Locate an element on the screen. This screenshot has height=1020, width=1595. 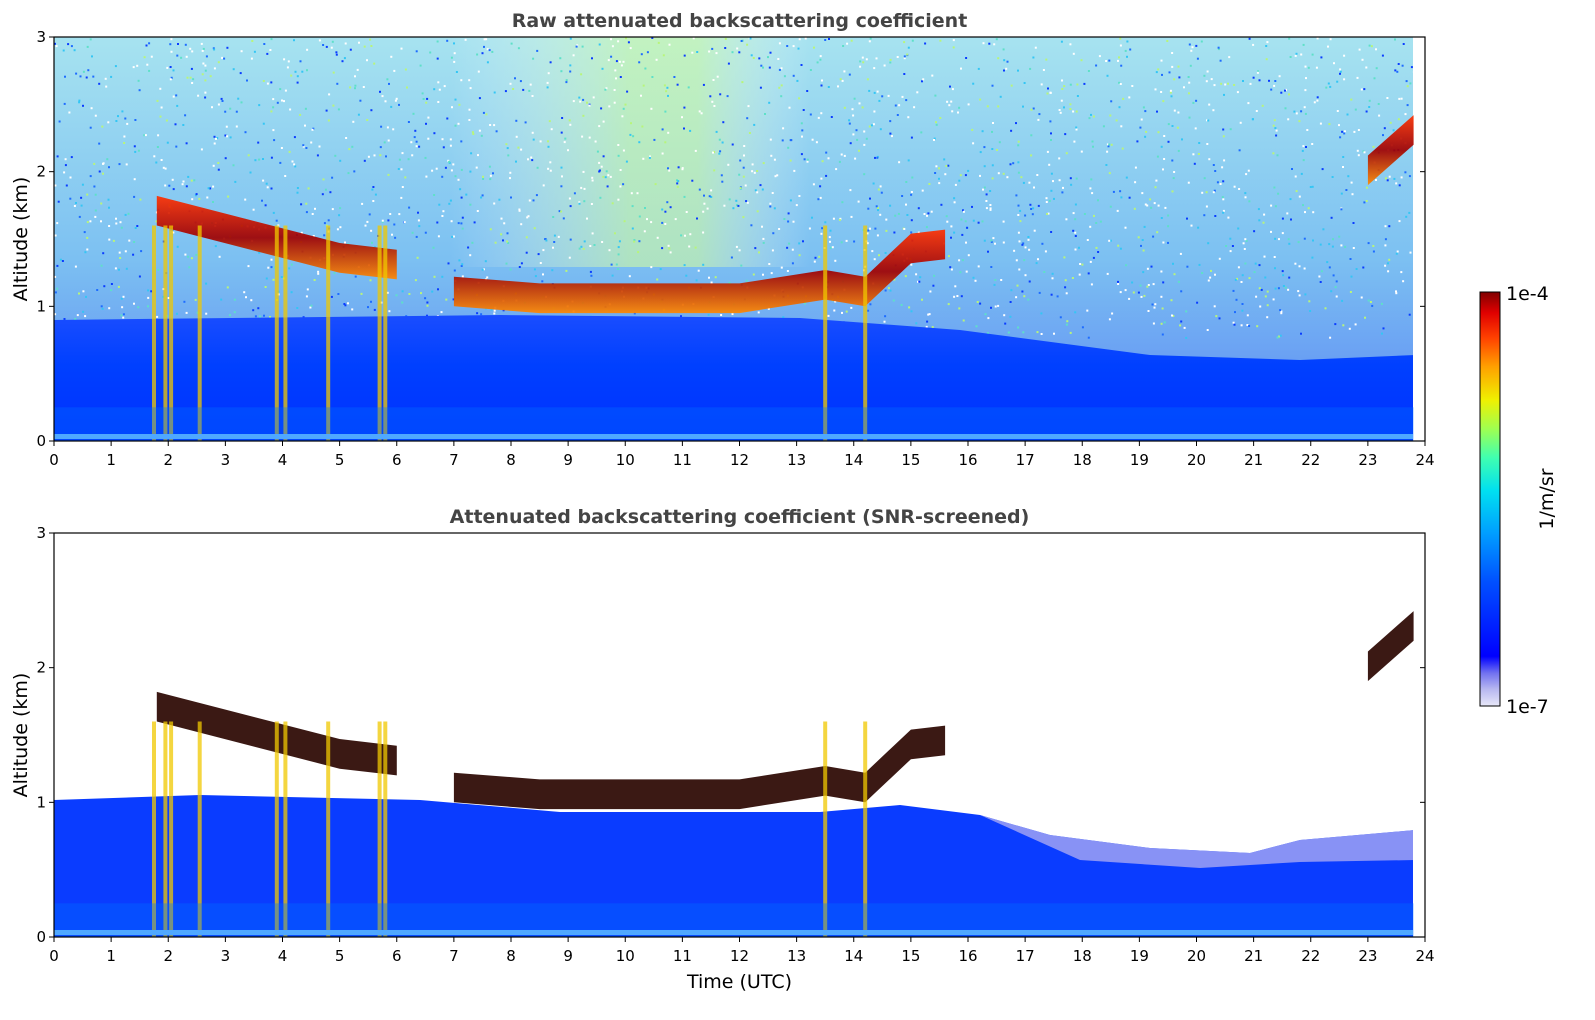
precipitation-streak is located at coordinates (825, 829).